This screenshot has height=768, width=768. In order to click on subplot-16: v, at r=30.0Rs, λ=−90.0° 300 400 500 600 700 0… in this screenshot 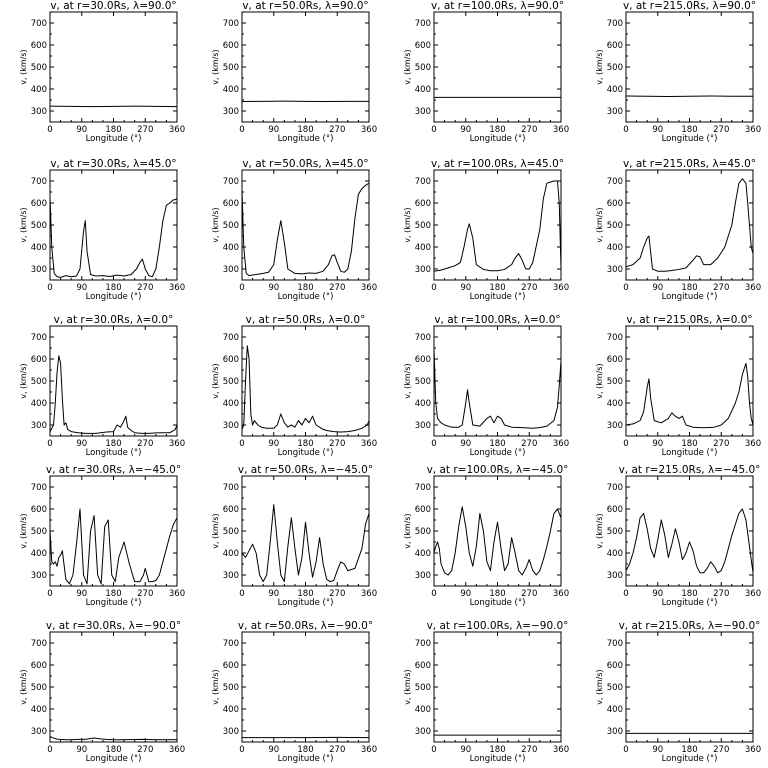, I will do `click(102, 692)`.